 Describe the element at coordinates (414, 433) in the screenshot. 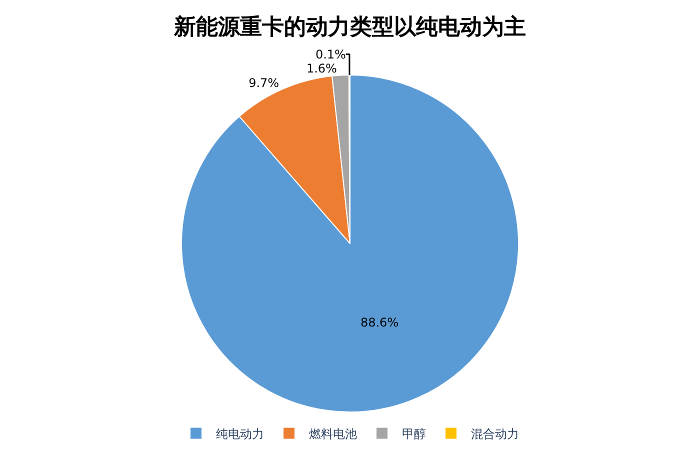

I see `legend-label: 甲醇` at that location.